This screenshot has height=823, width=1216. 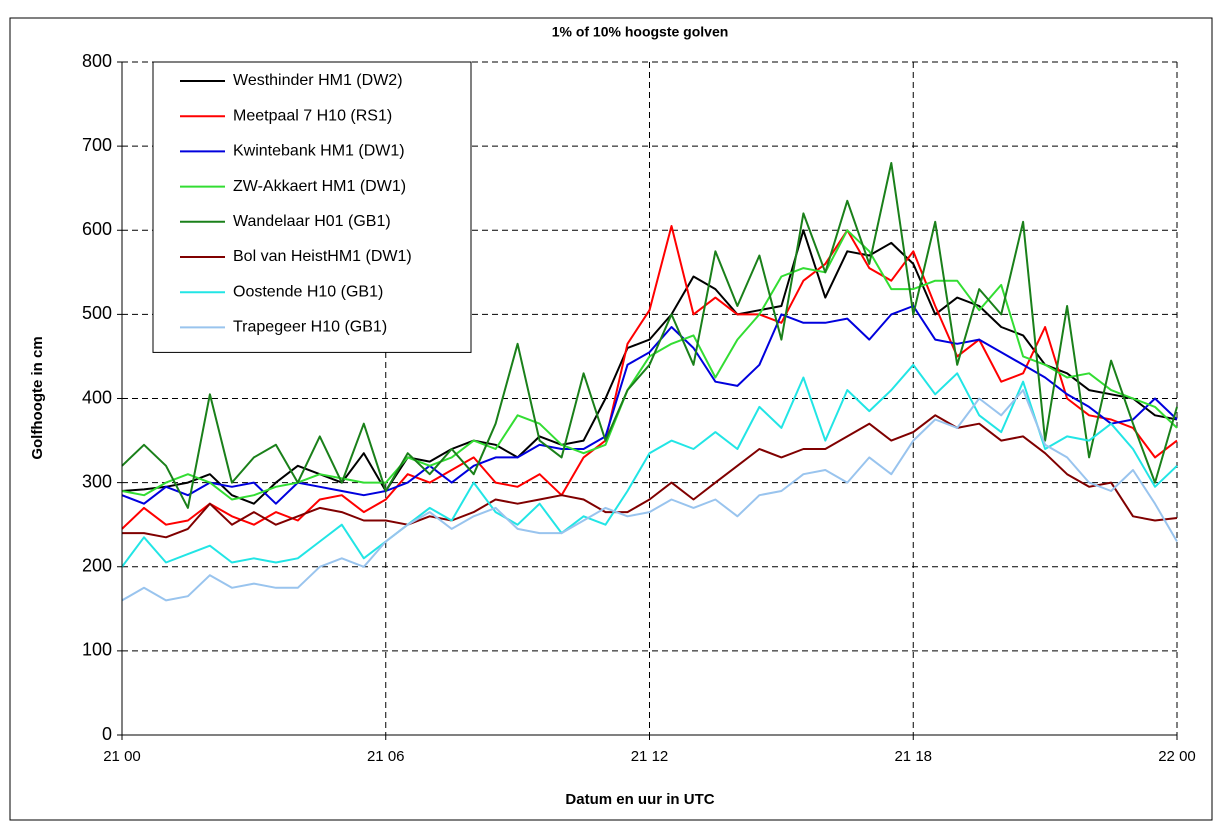 What do you see at coordinates (97, 650) in the screenshot?
I see `y-tick-label: 100` at bounding box center [97, 650].